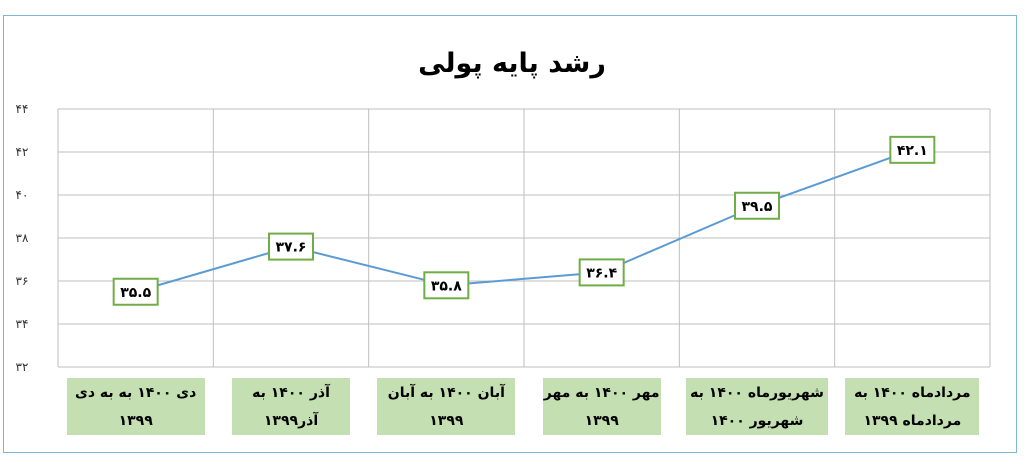 The image size is (1029, 469). I want to click on category-label-line: مهر ۱۴۰۰ به مهر, so click(601, 392).